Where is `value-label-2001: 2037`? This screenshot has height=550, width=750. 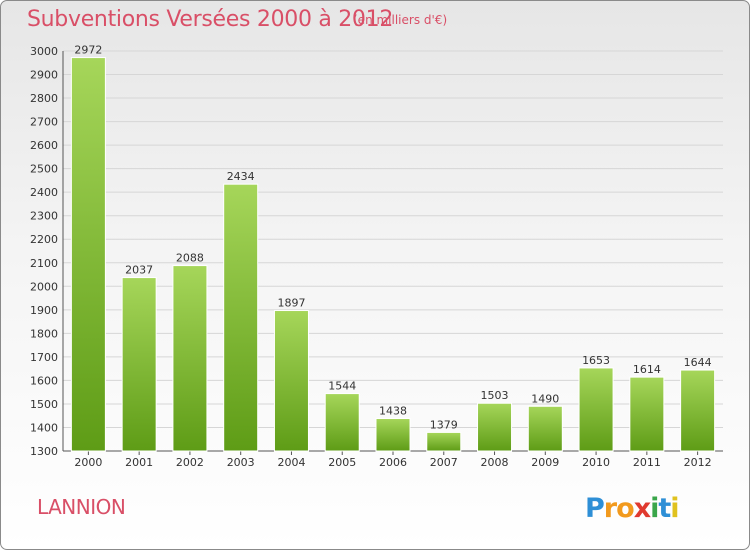
value-label-2001: 2037 is located at coordinates (139, 270).